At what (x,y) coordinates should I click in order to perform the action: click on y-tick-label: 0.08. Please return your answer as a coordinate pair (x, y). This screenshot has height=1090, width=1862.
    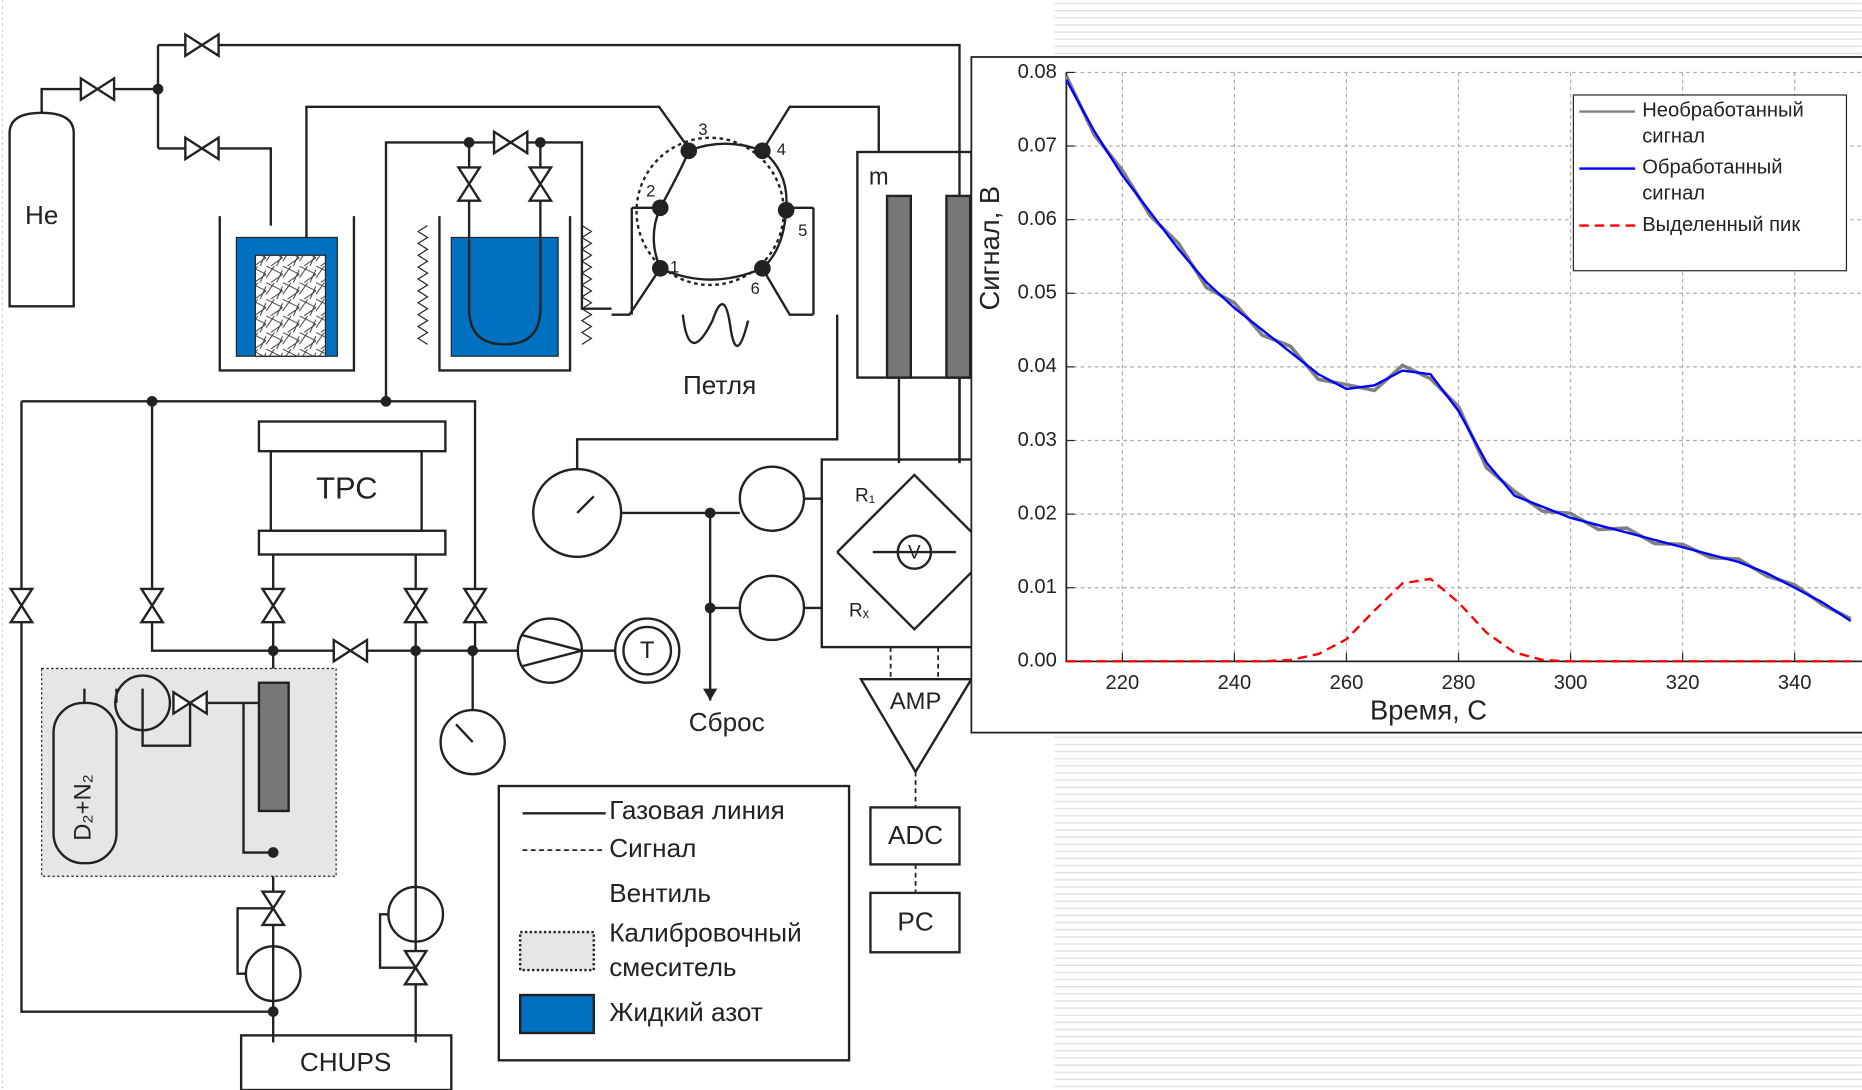
    Looking at the image, I should click on (1037, 72).